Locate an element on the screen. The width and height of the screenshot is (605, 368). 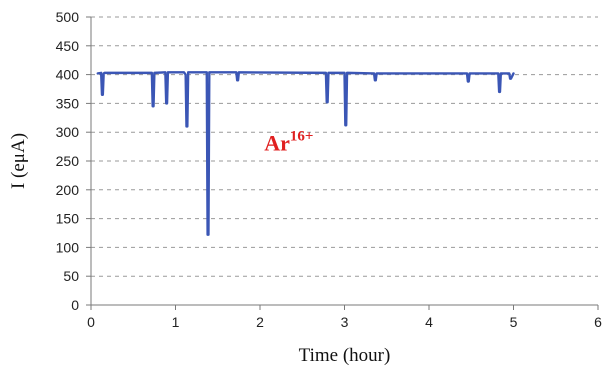
y-tick-label: 300 is located at coordinates (68, 132).